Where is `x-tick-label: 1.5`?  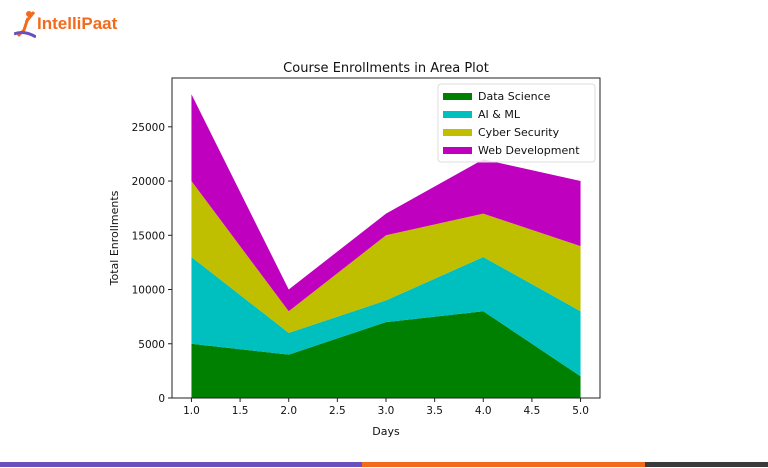 x-tick-label: 1.5 is located at coordinates (240, 411).